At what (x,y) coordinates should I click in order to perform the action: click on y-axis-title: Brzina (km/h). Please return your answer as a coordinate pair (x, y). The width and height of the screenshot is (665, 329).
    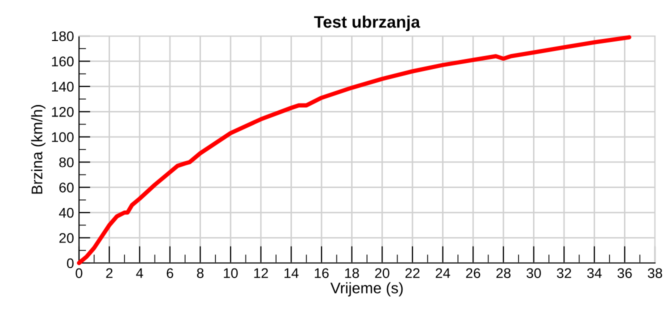
    Looking at the image, I should click on (38, 149).